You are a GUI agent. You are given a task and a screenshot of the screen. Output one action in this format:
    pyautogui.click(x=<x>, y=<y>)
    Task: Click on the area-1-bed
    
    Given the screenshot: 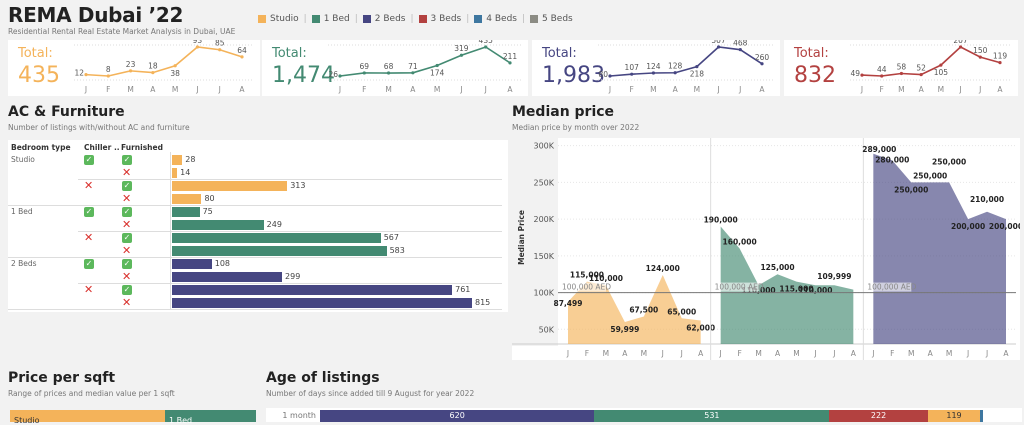 What is the action you would take?
    pyautogui.click(x=787, y=285)
    